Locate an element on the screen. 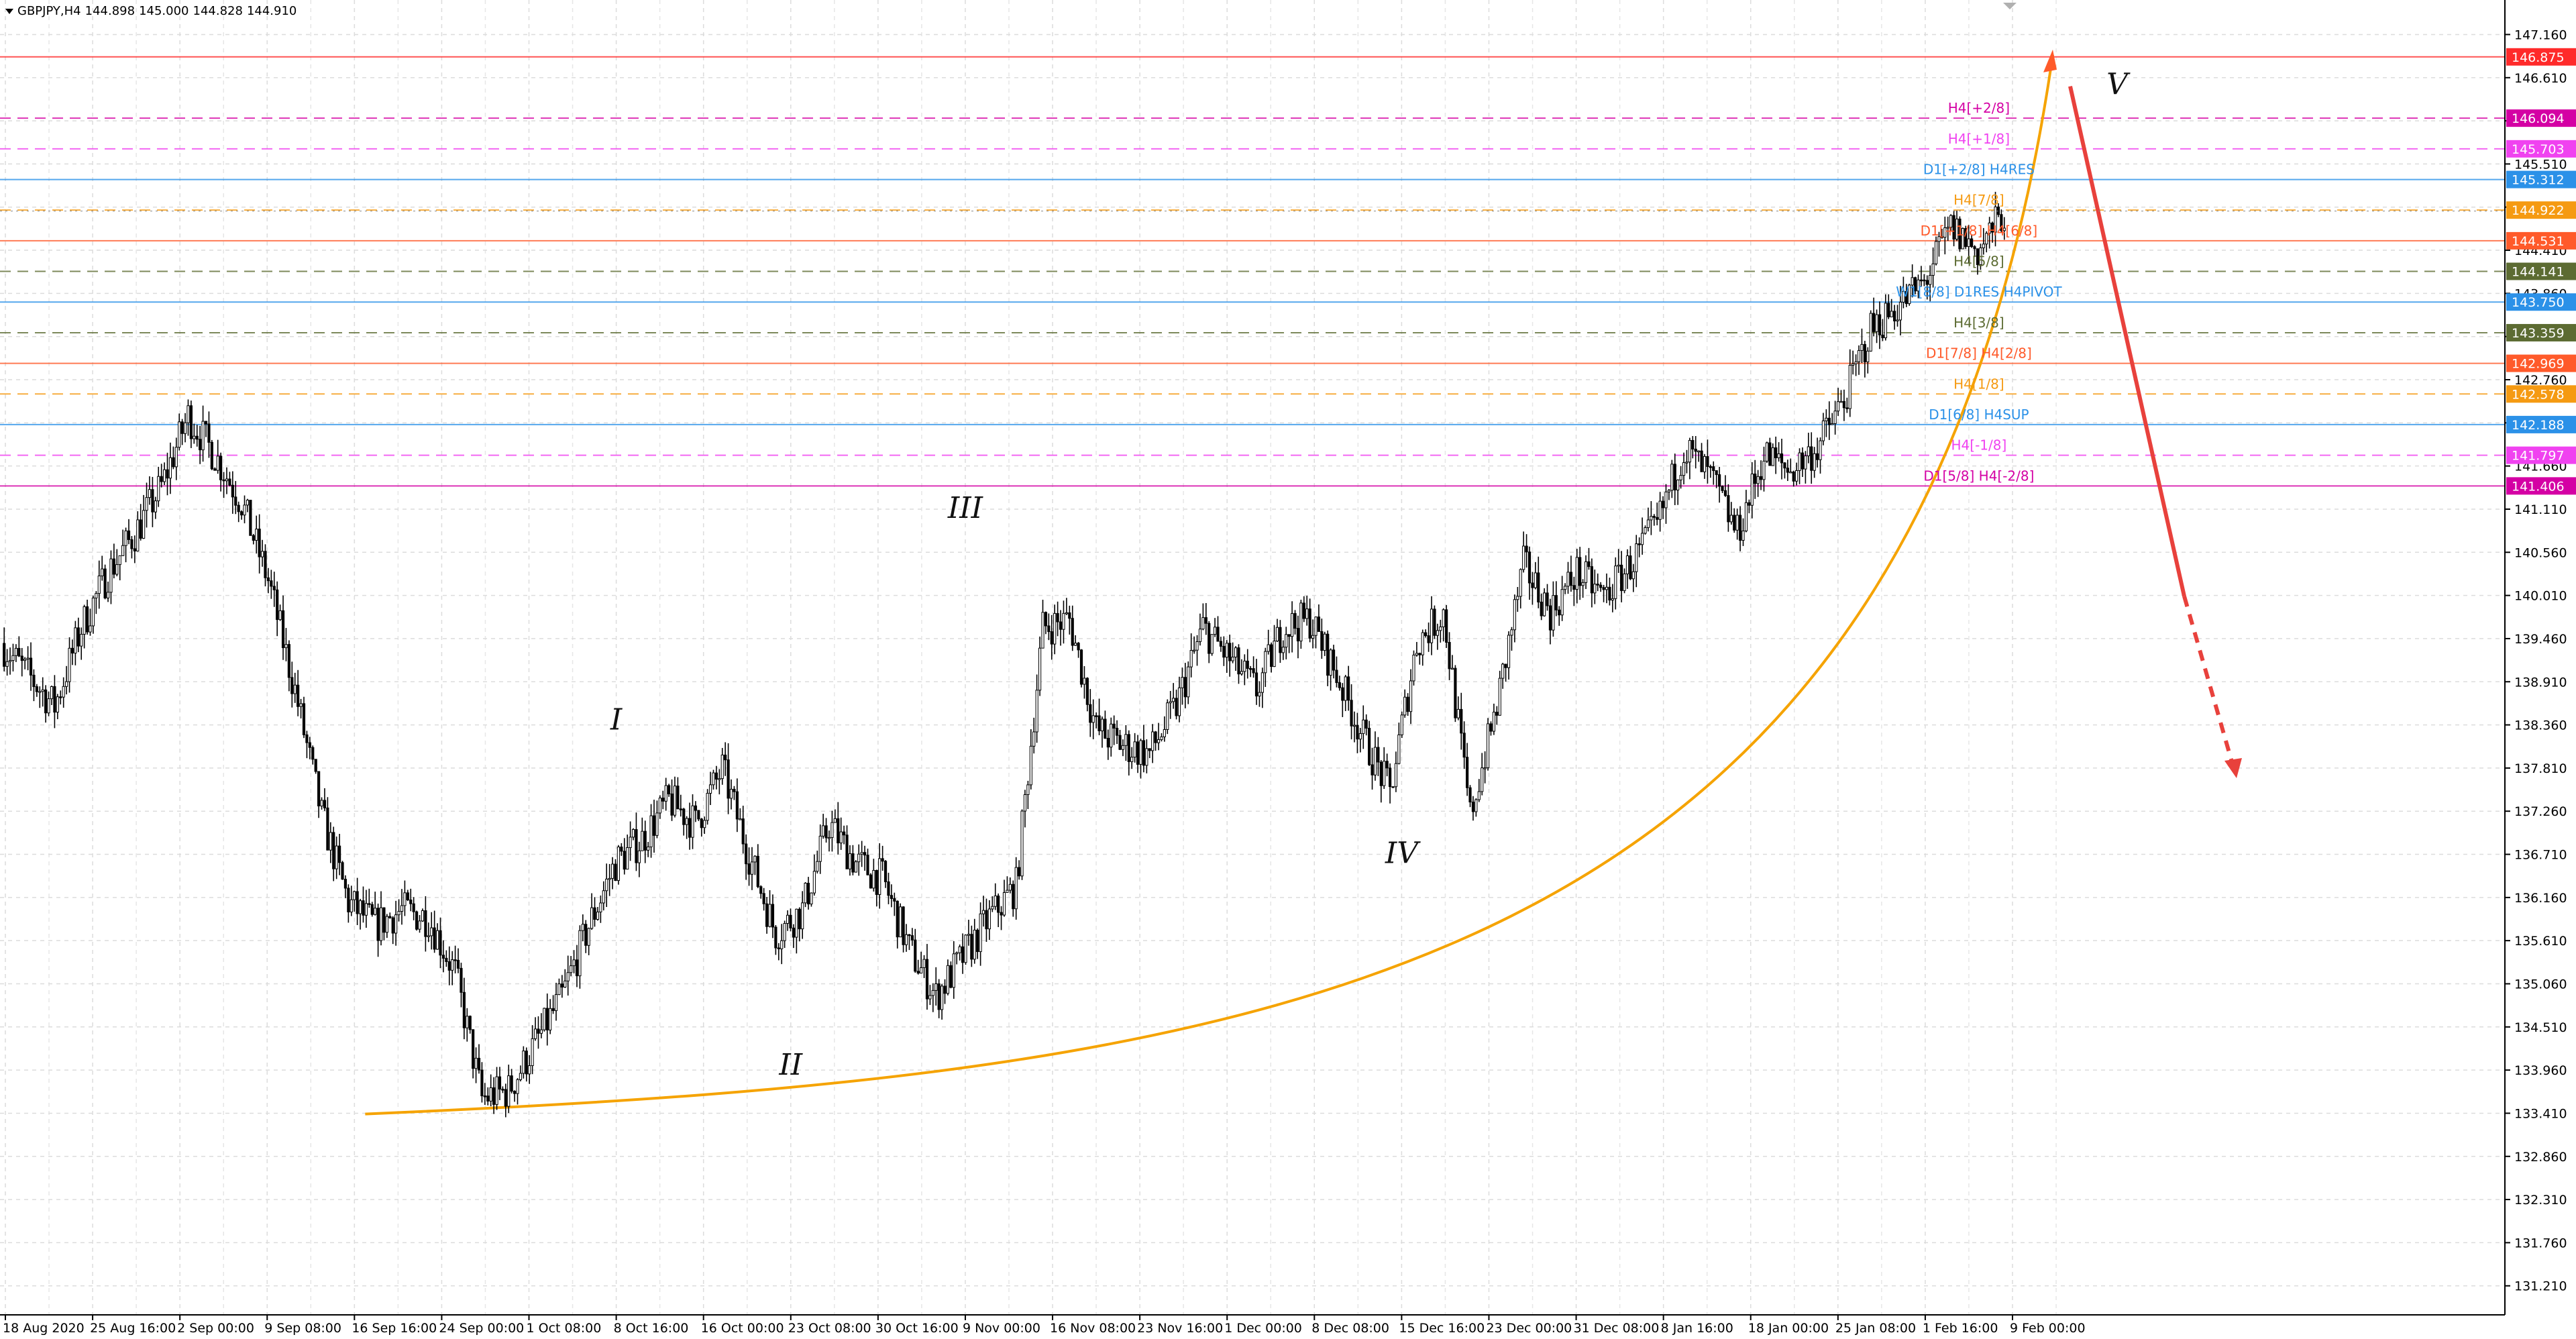 This screenshot has height=1339, width=2576. y-tick-label: 137.810 is located at coordinates (2540, 768).